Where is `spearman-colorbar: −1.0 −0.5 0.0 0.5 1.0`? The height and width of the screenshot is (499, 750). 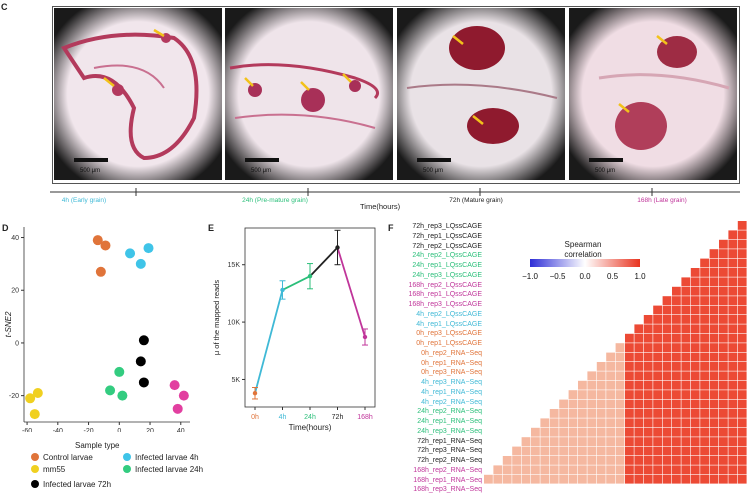
spearman-colorbar: −1.0 −0.5 0.0 0.5 1.0 is located at coordinates (584, 270).